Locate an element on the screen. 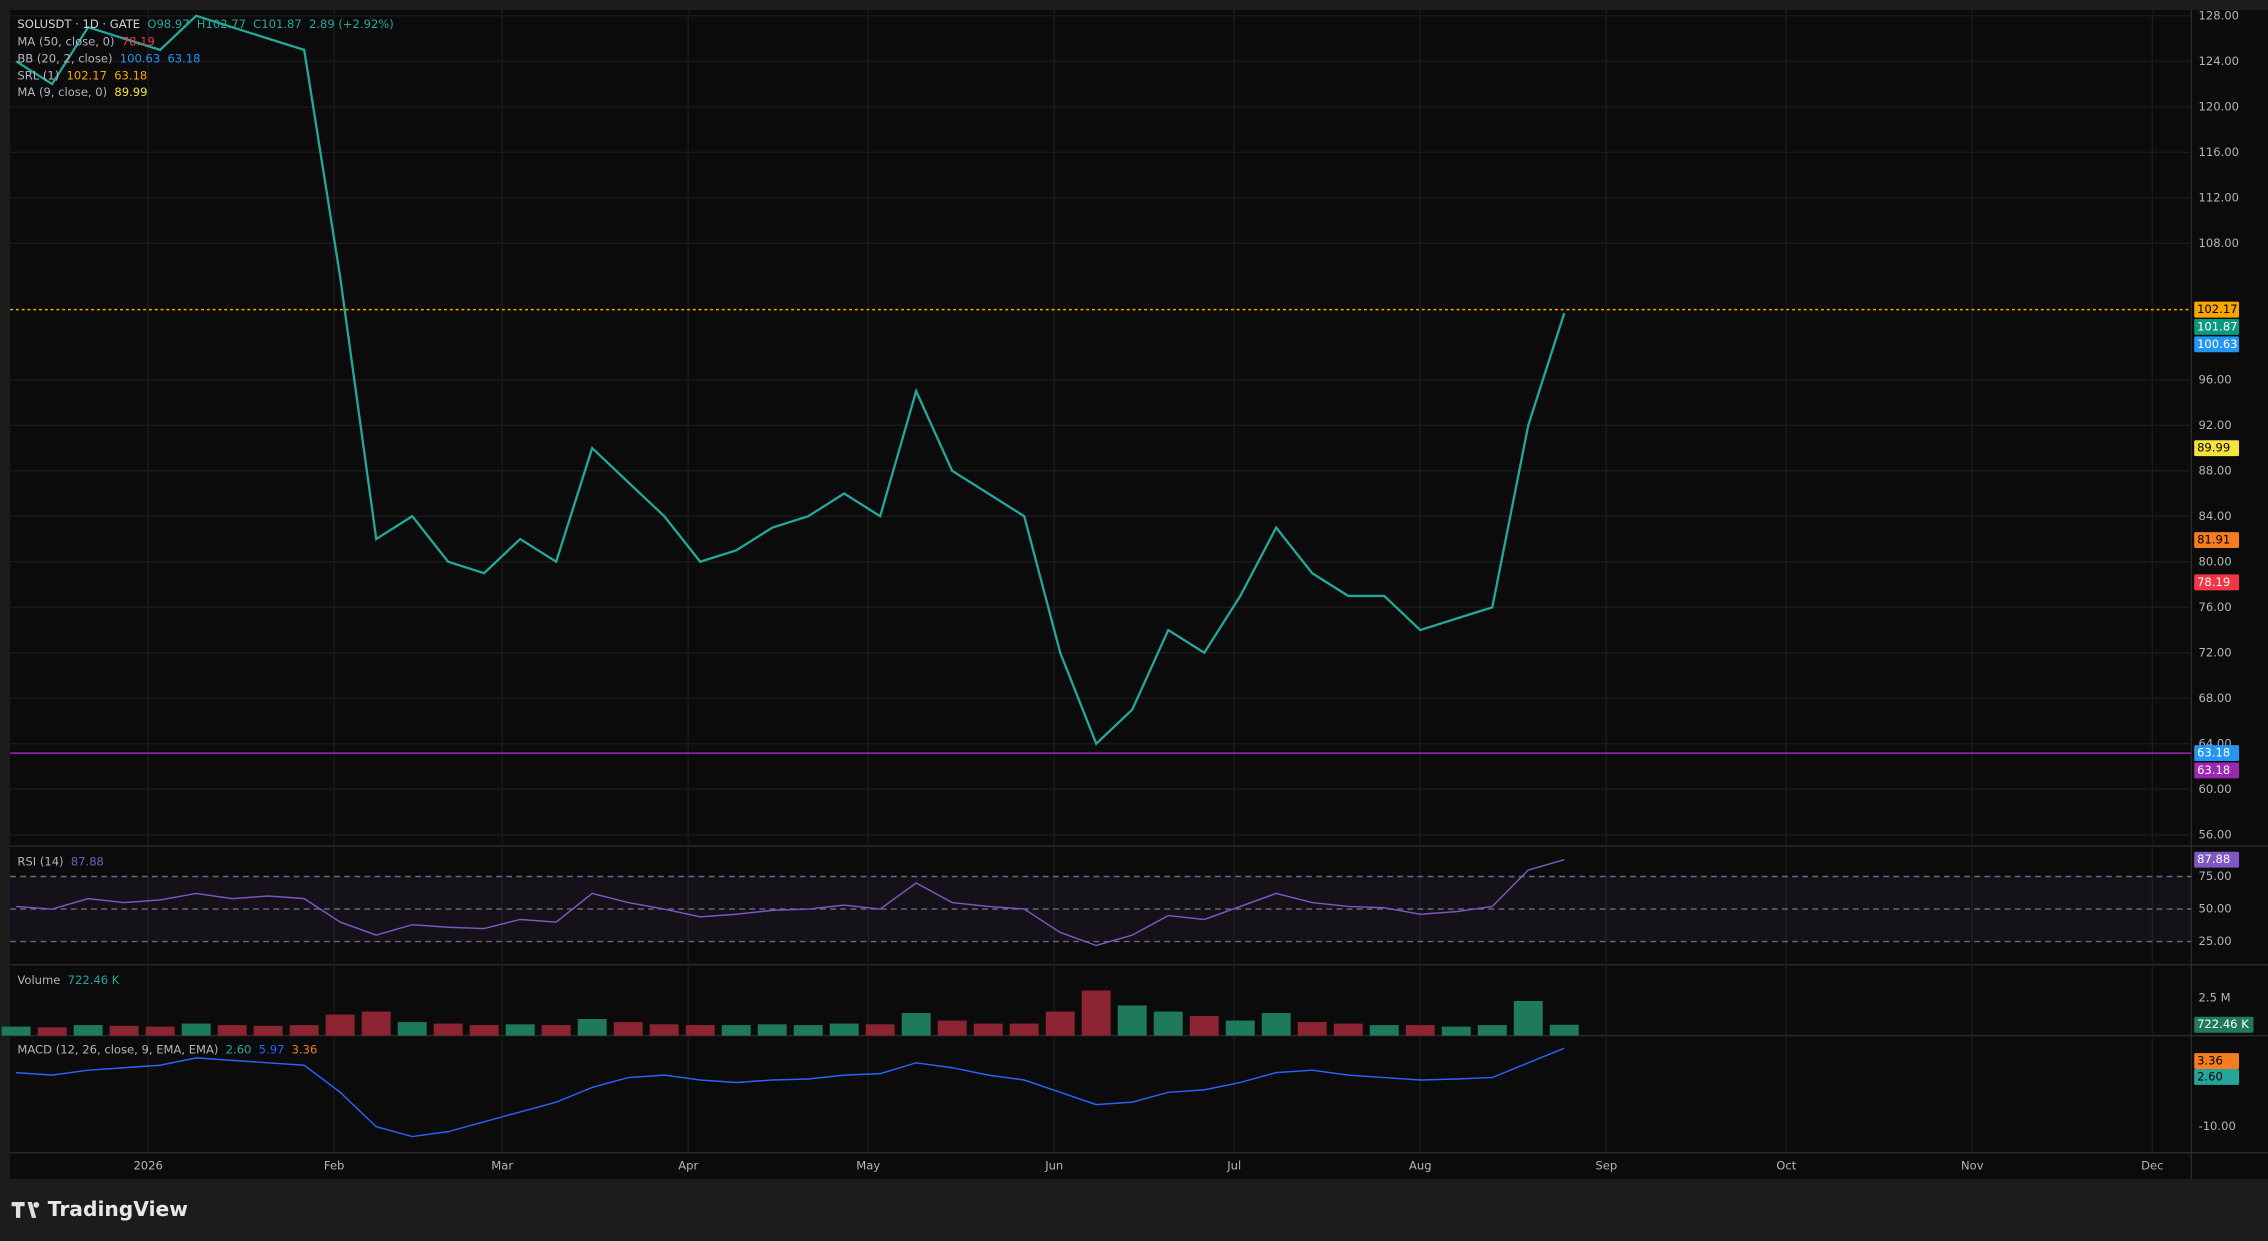 The height and width of the screenshot is (1241, 2268). pane-title: MACD (12, 26, close, 9, EMA, EMA) is located at coordinates (117, 1050).